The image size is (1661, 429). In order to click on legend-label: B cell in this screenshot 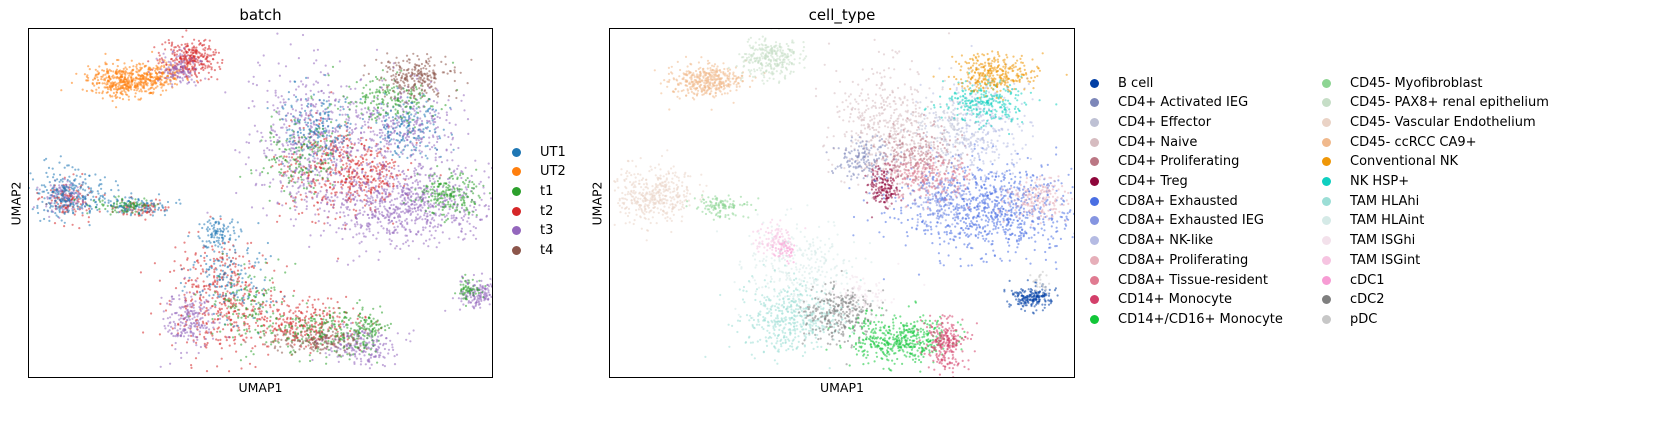, I will do `click(1136, 83)`.